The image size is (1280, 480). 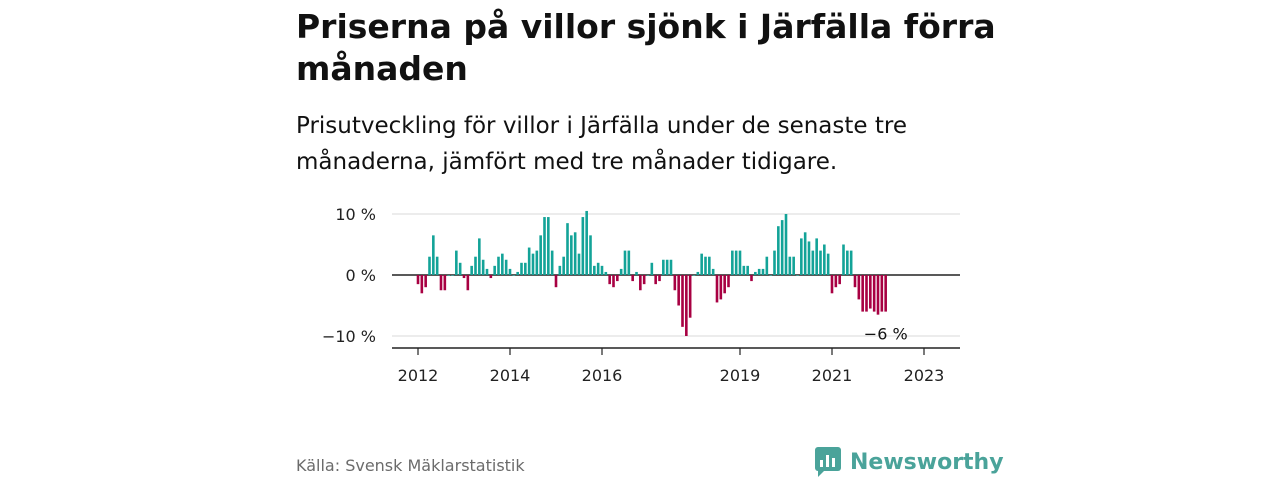 I want to click on x-tick-label: 2023, so click(x=924, y=375).